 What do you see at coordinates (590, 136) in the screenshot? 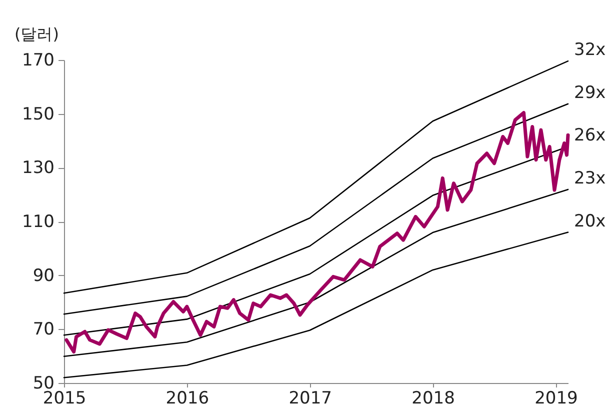
I see `series-label: 26x` at bounding box center [590, 136].